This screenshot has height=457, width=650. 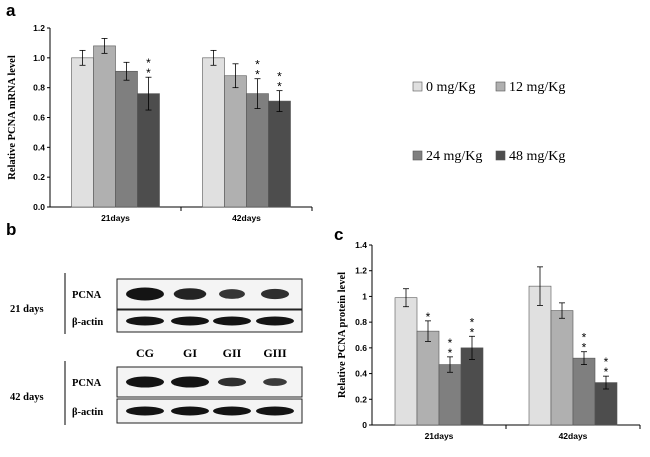 What do you see at coordinates (342, 335) in the screenshot?
I see `y-axis-label: Relative PCNA protein level` at bounding box center [342, 335].